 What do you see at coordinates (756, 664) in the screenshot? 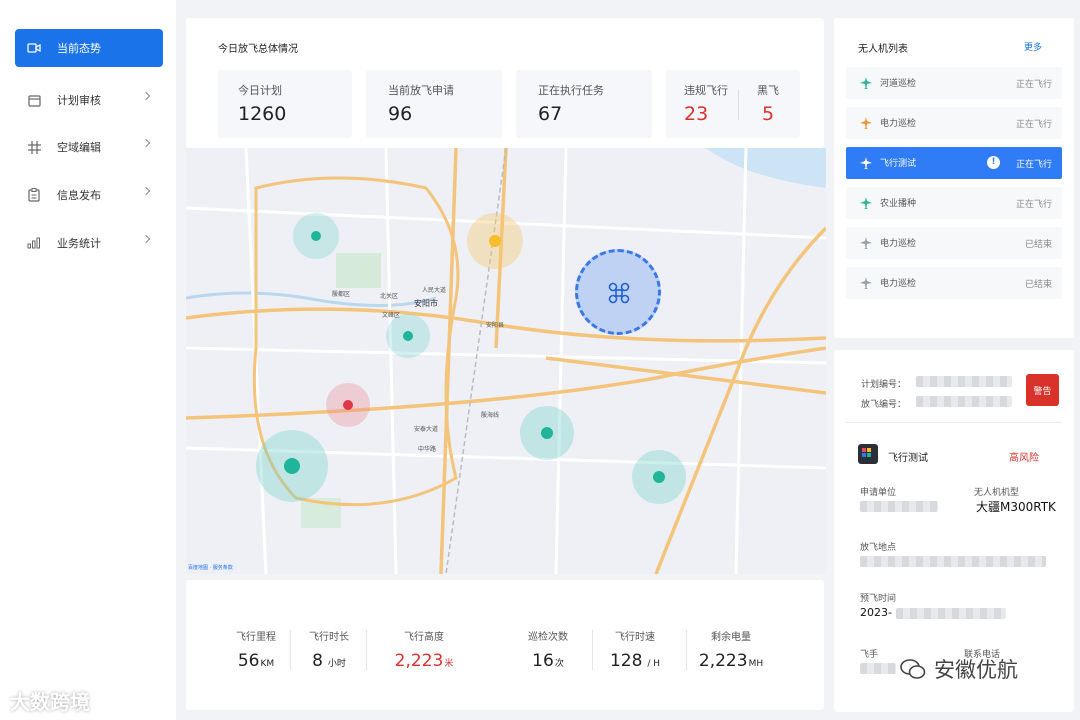
I see `stat-unit: MH` at bounding box center [756, 664].